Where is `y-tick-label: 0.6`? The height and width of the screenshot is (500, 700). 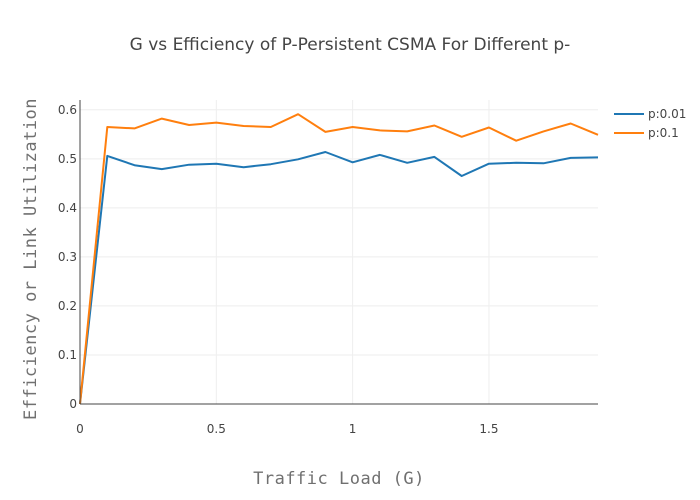 y-tick-label: 0.6 is located at coordinates (67, 110).